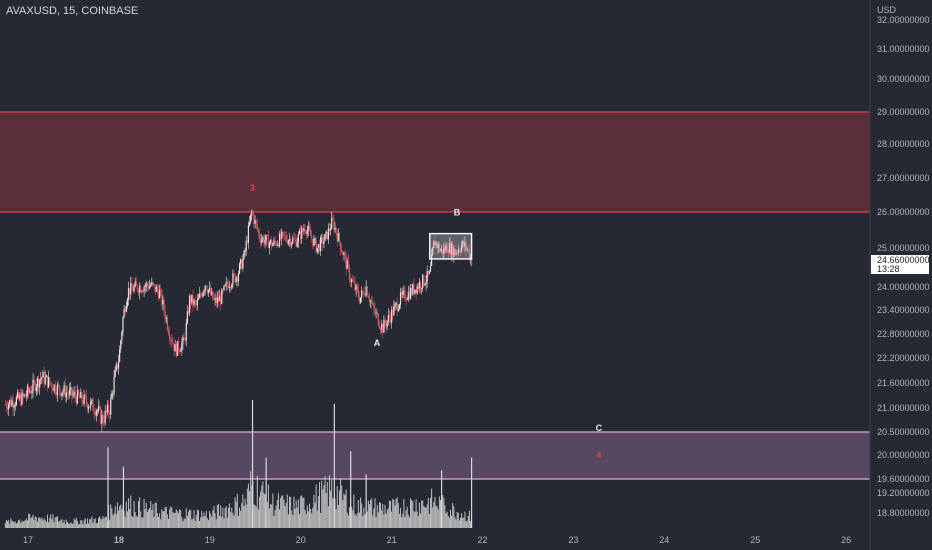 The width and height of the screenshot is (932, 550). What do you see at coordinates (901, 275) in the screenshot?
I see `price-scale-panel` at bounding box center [901, 275].